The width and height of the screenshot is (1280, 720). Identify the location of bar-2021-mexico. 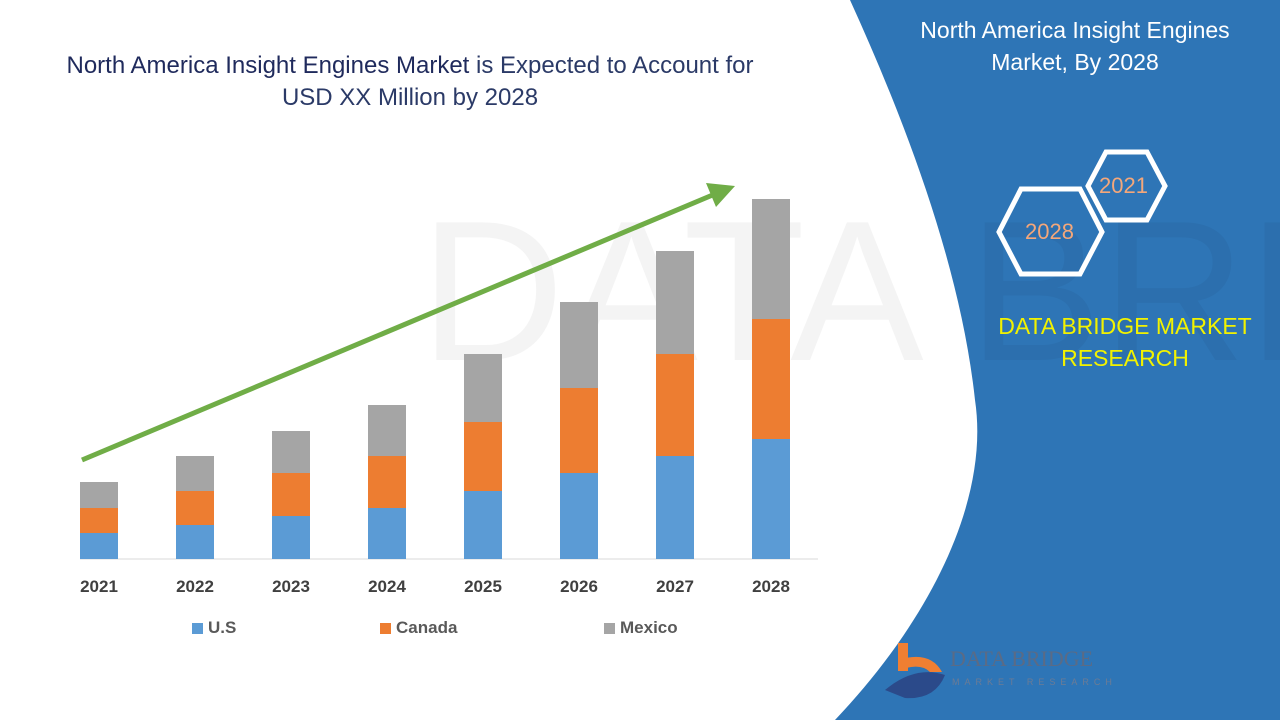
(99, 495).